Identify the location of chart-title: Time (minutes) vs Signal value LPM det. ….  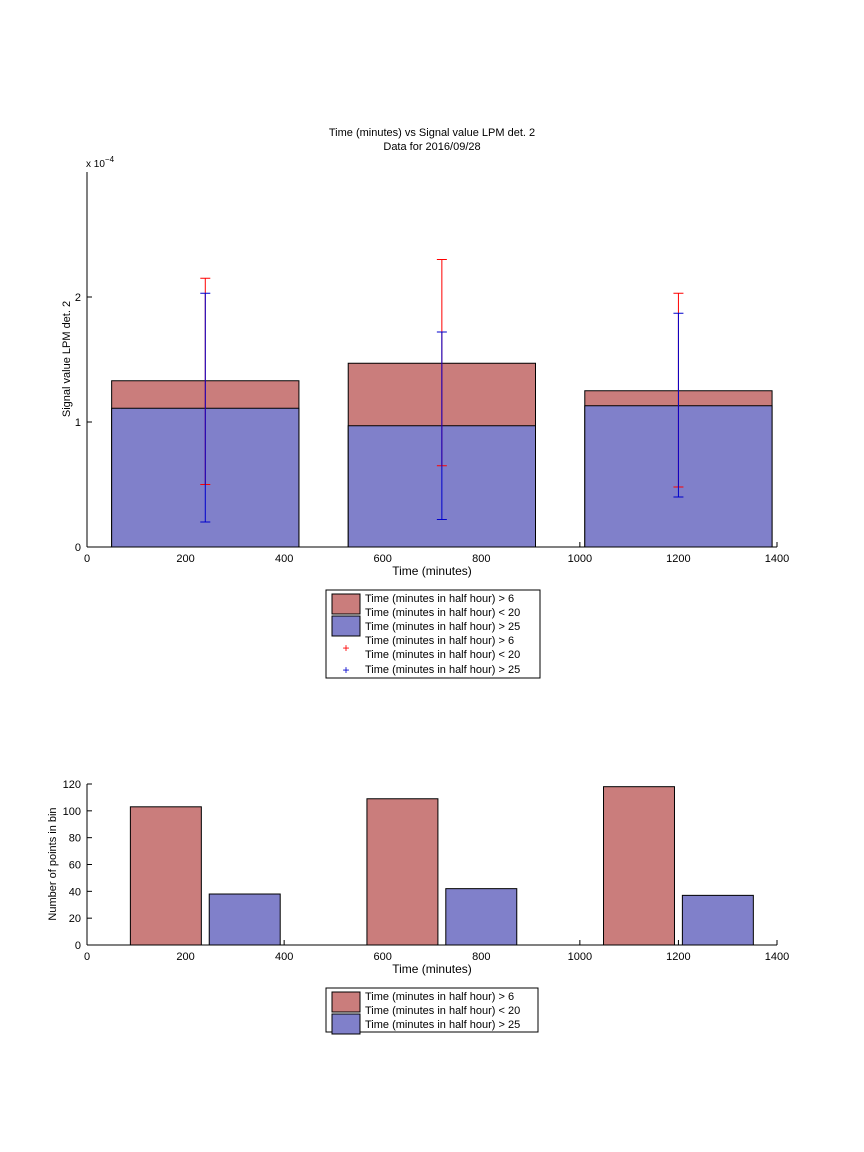
(432, 133).